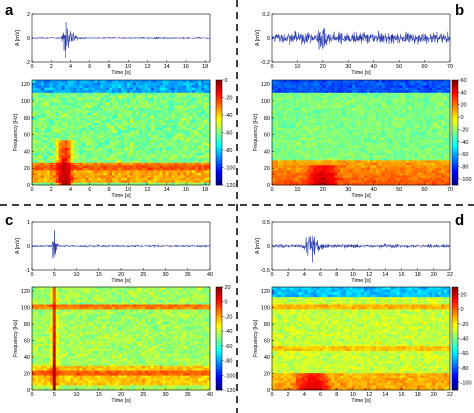 This screenshot has height=413, width=474. Describe the element at coordinates (230, 186) in the screenshot. I see `panel-a-colorbar-tick-label: -120` at that location.